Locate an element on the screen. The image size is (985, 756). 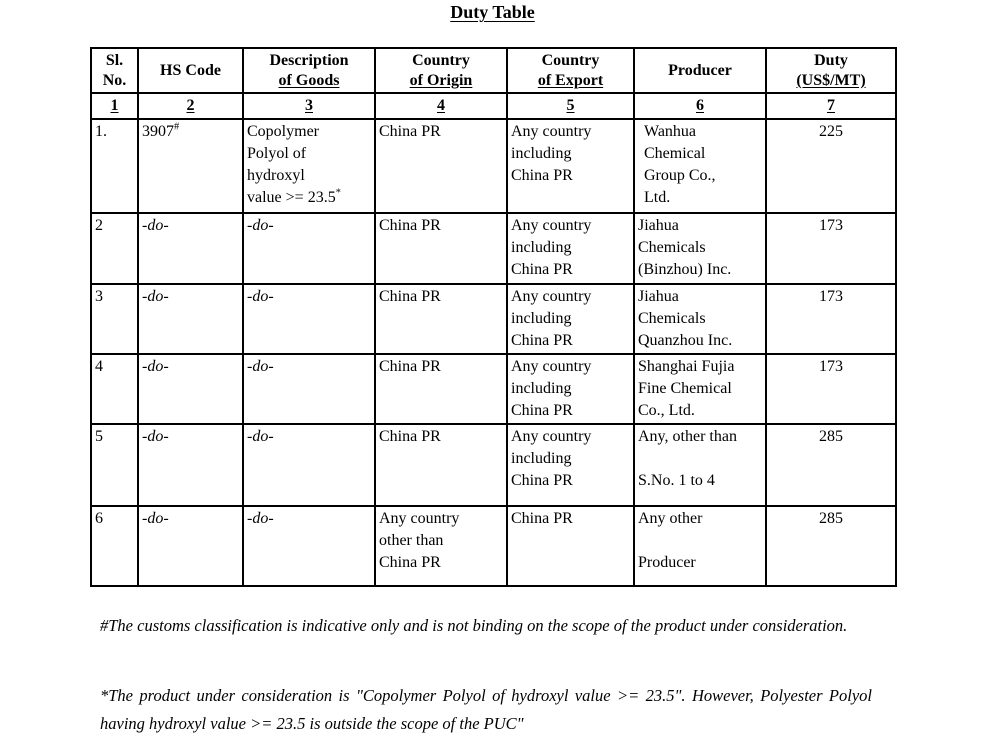
column-number-row: 1 2 3 4 5 6 7 is located at coordinates (493, 106).